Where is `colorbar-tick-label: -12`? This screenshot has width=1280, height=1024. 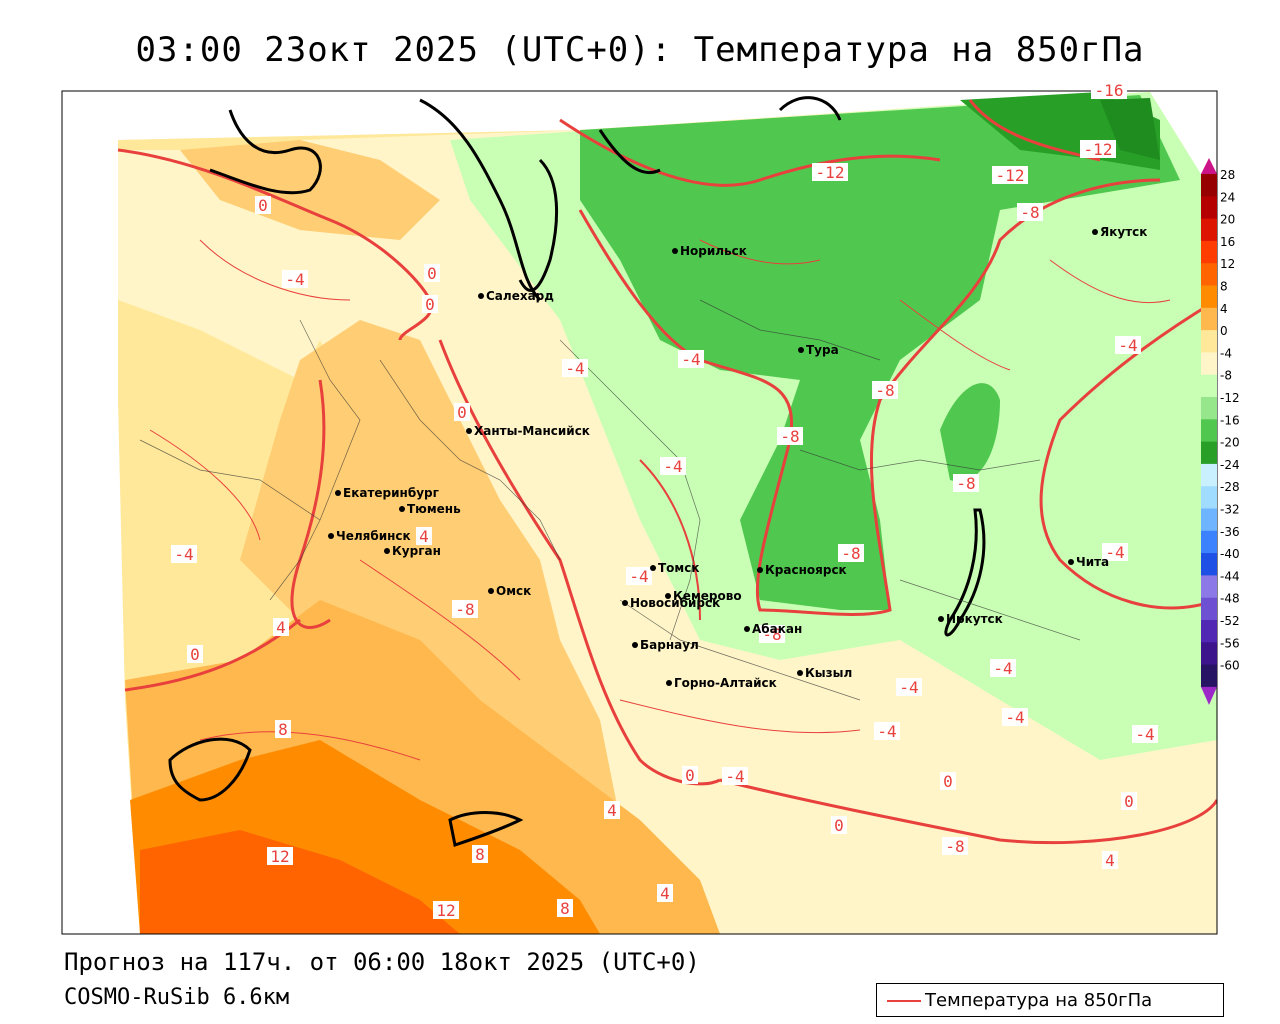
colorbar-tick-label: -12 is located at coordinates (1230, 398).